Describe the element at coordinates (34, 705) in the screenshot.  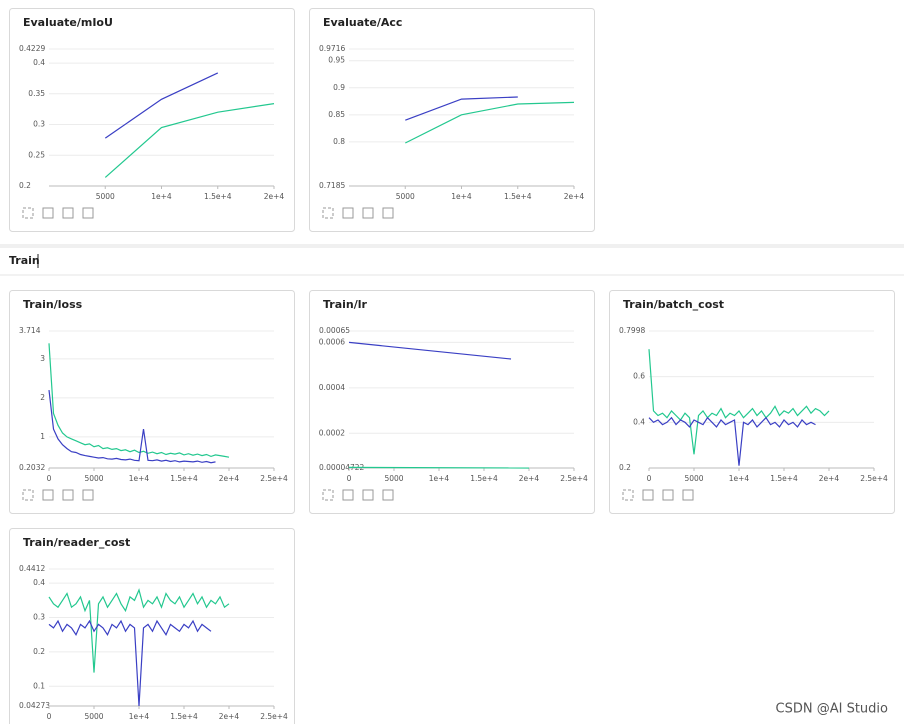
I see `y-tick-label: 0.04273` at that location.